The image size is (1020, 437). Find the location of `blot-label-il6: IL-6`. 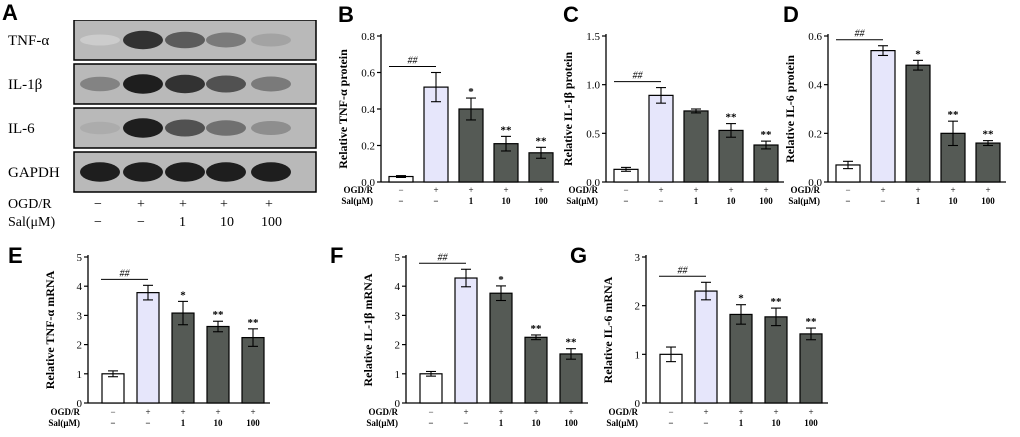

blot-label-il6: IL-6 is located at coordinates (21, 129).